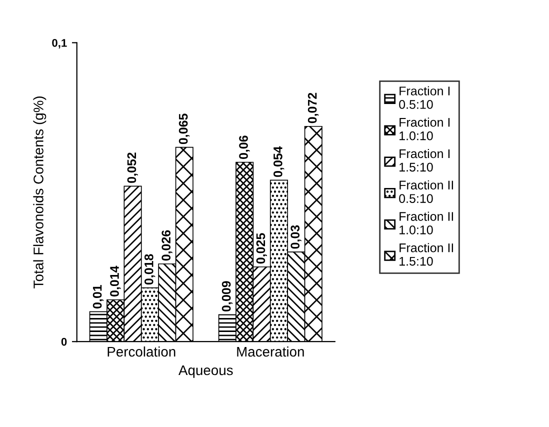 The width and height of the screenshot is (549, 427). What do you see at coordinates (296, 237) in the screenshot?
I see `data-label: 0,03` at bounding box center [296, 237].